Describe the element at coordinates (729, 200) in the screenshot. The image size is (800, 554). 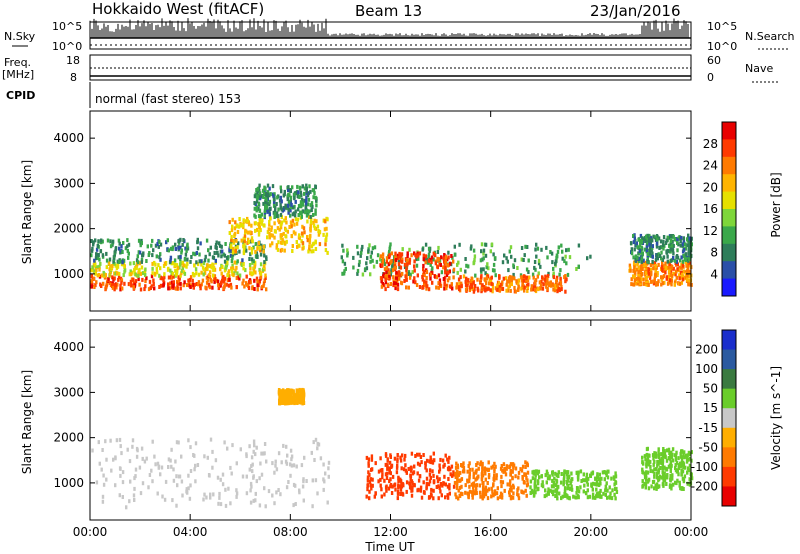
I see `colorbar-segment` at that location.